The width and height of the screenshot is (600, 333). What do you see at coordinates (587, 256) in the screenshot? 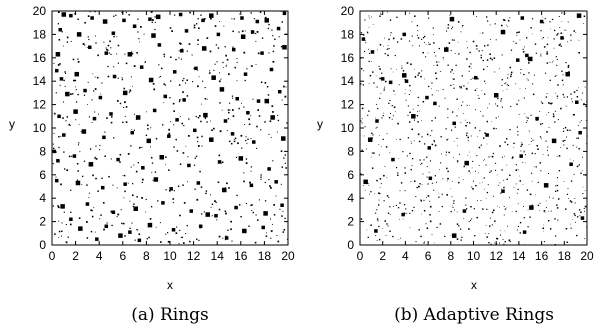
I see `x-tick-label: 20` at bounding box center [587, 256].